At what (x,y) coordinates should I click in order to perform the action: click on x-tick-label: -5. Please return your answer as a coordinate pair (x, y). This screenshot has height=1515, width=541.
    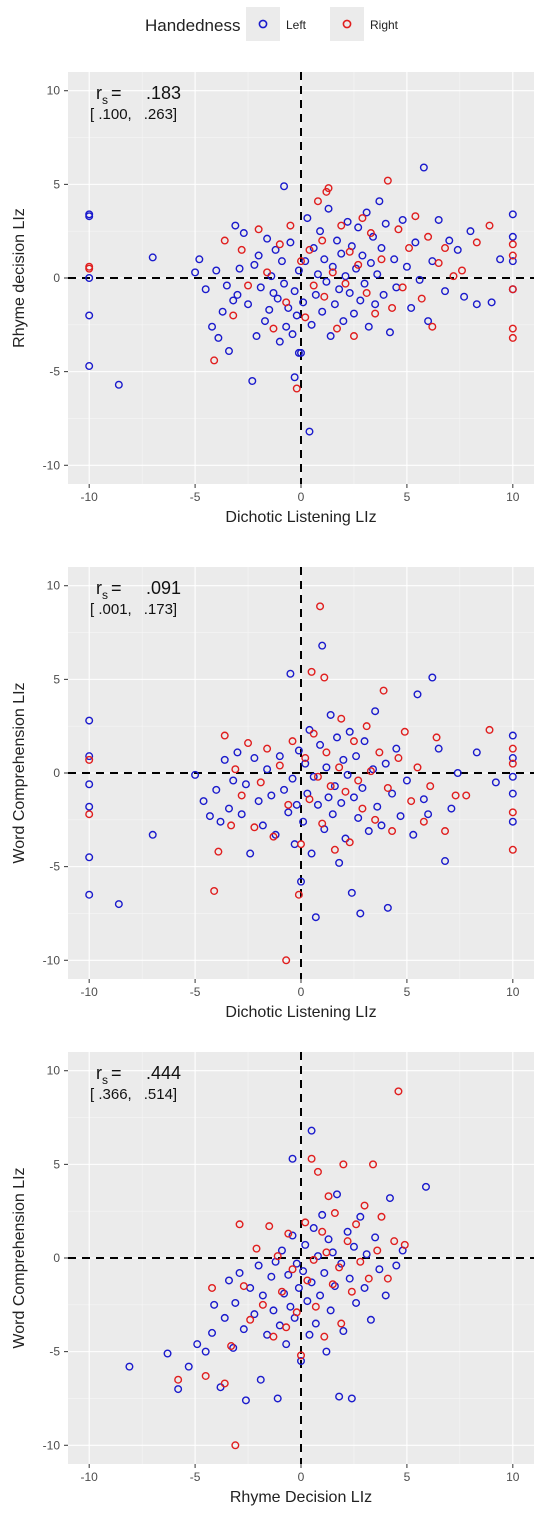
    Looking at the image, I should click on (195, 1477).